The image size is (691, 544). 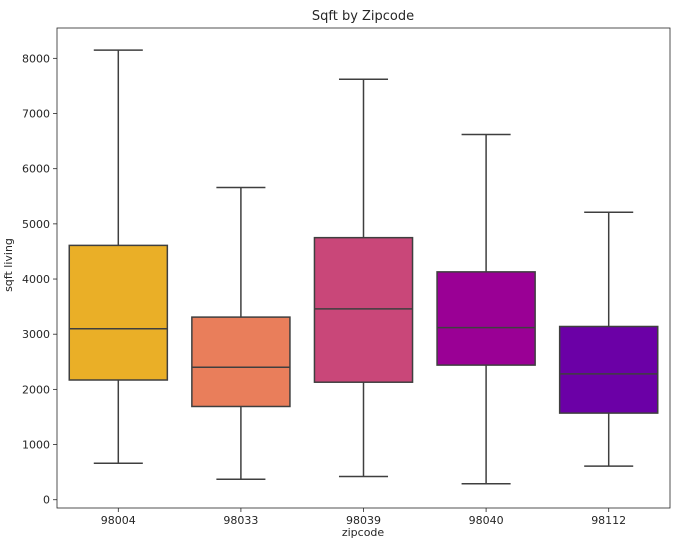 I want to click on y-tick-label: 5000, so click(x=36, y=224).